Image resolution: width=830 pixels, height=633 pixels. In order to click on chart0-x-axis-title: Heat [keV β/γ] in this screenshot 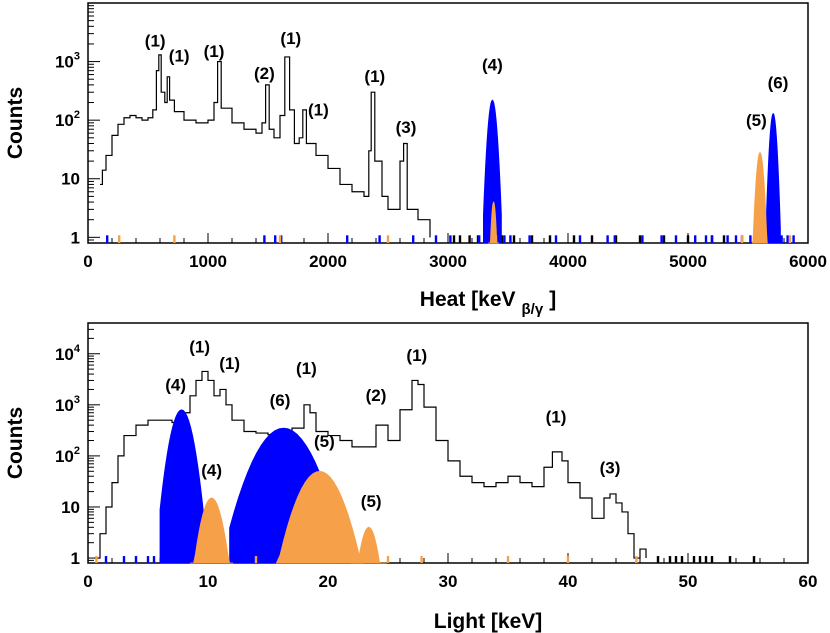, I will do `click(488, 303)`.